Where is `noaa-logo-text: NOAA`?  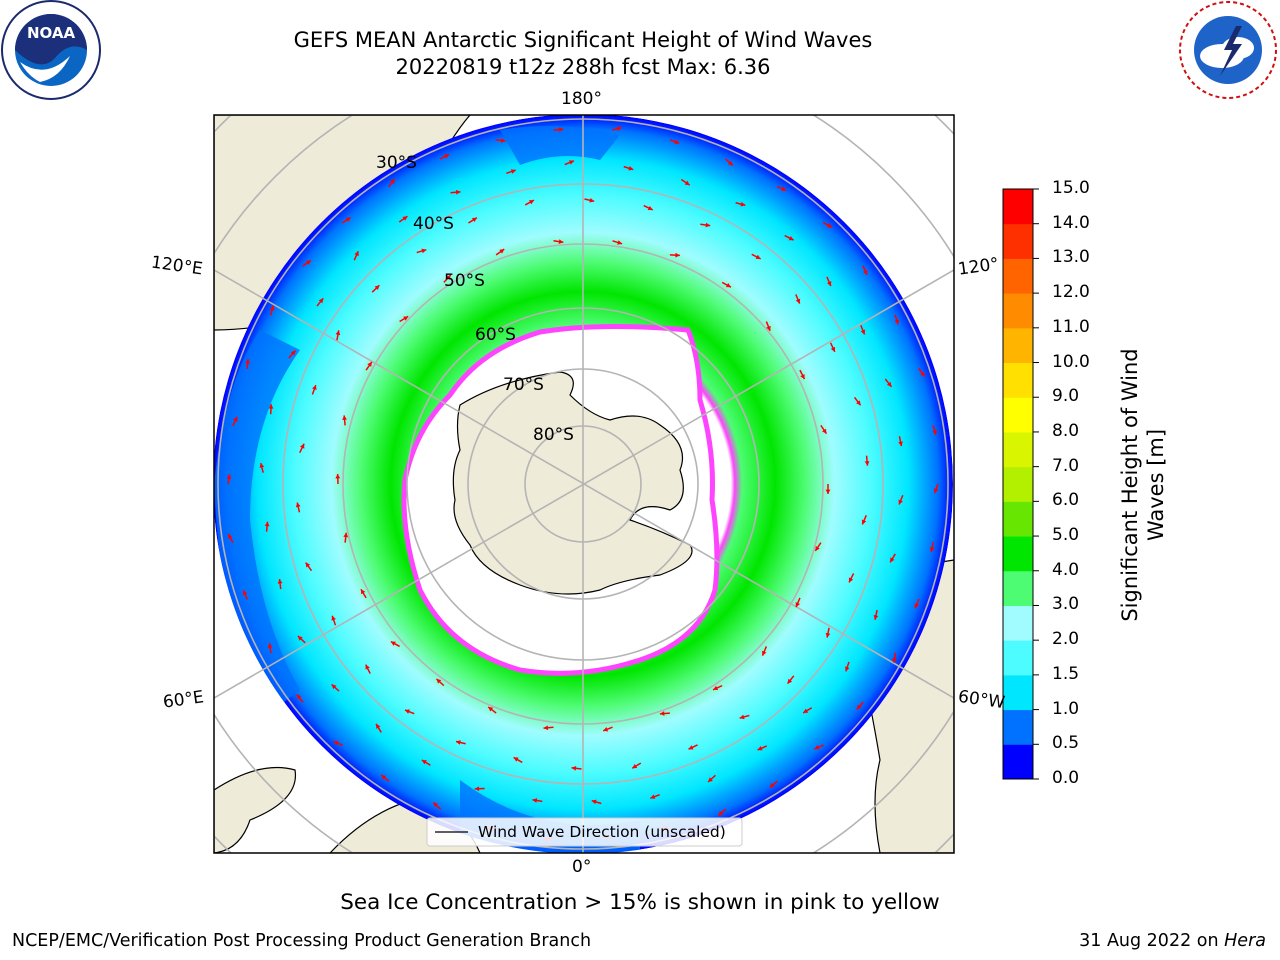
noaa-logo-text: NOAA is located at coordinates (51, 33).